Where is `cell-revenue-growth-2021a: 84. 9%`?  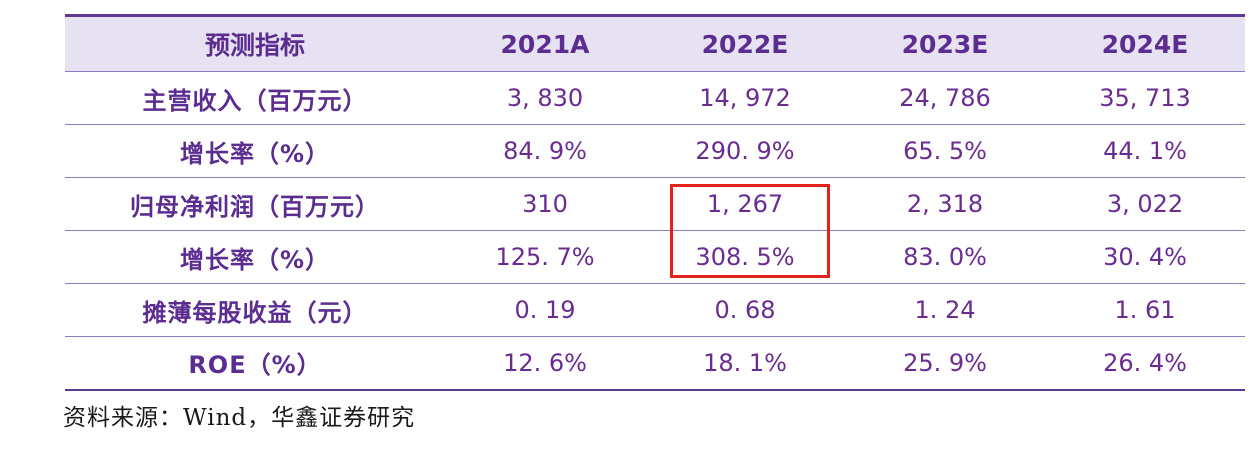
cell-revenue-growth-2021a: 84. 9% is located at coordinates (545, 151).